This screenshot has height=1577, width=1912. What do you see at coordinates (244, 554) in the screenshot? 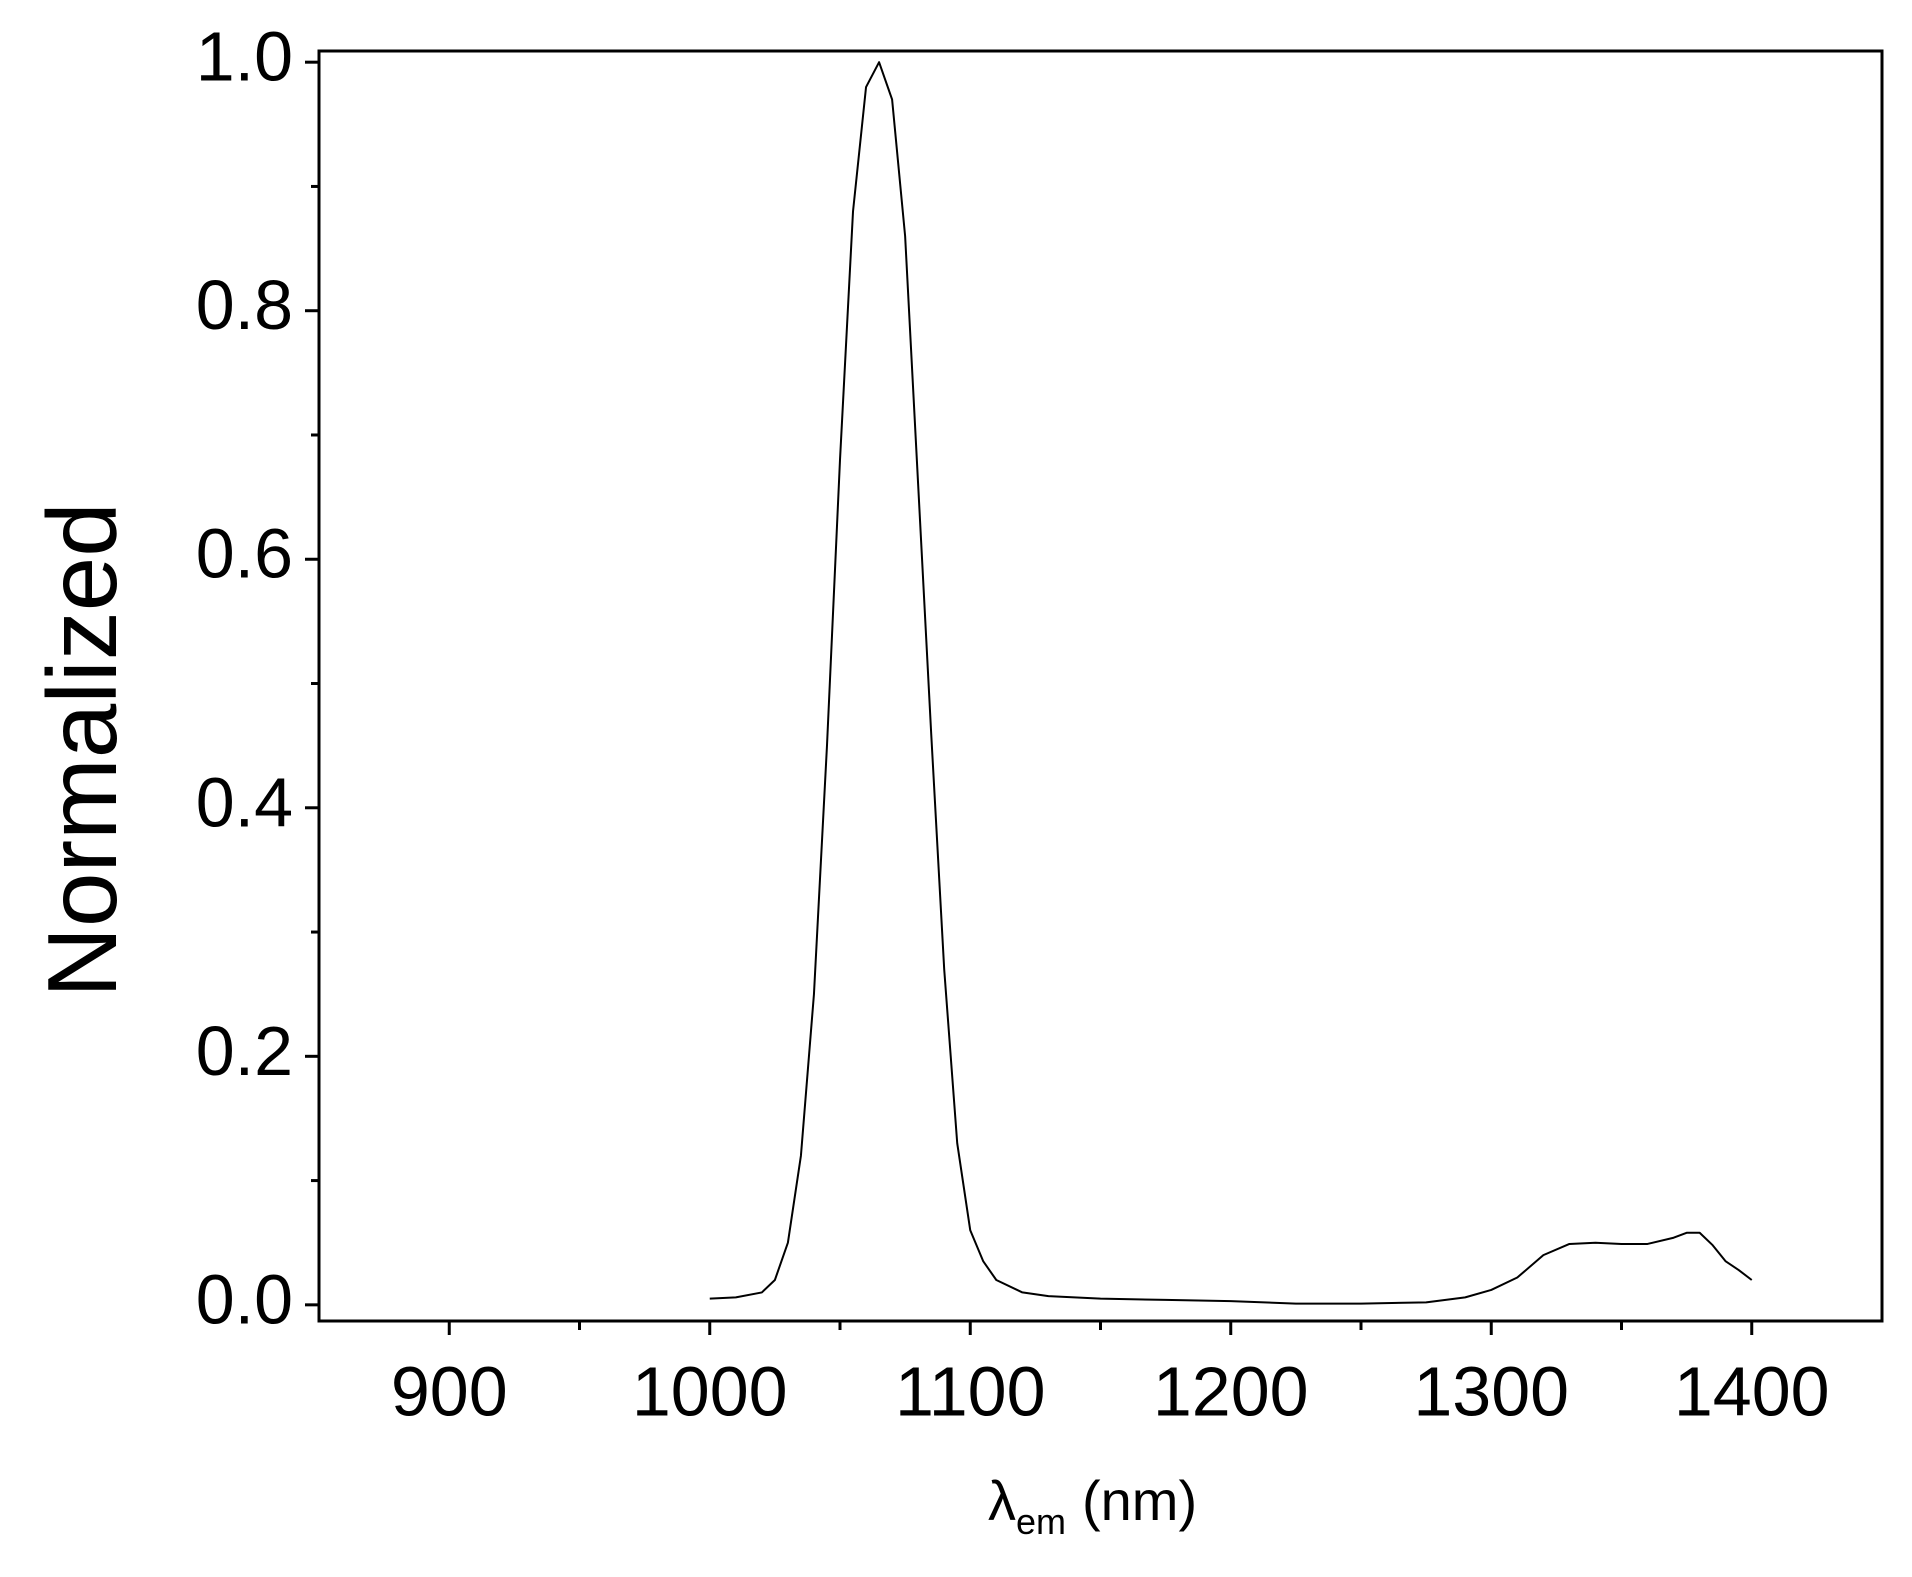
I see `y-tick-label: 0.6` at bounding box center [244, 554].